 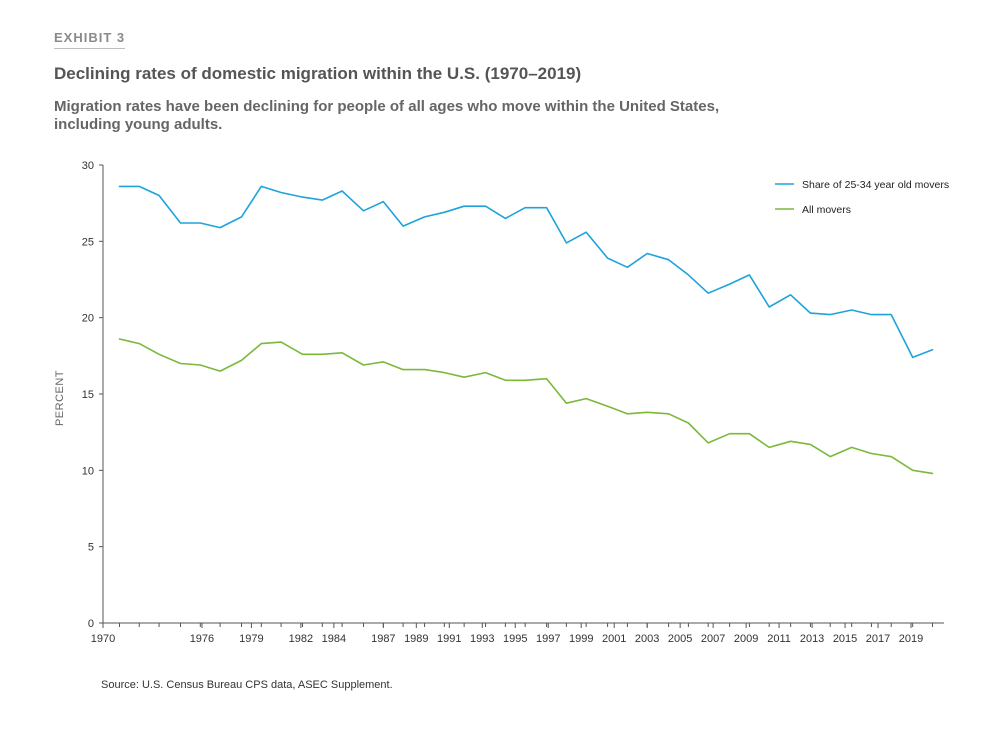 I want to click on x-tick-label: 1993, so click(x=482, y=639).